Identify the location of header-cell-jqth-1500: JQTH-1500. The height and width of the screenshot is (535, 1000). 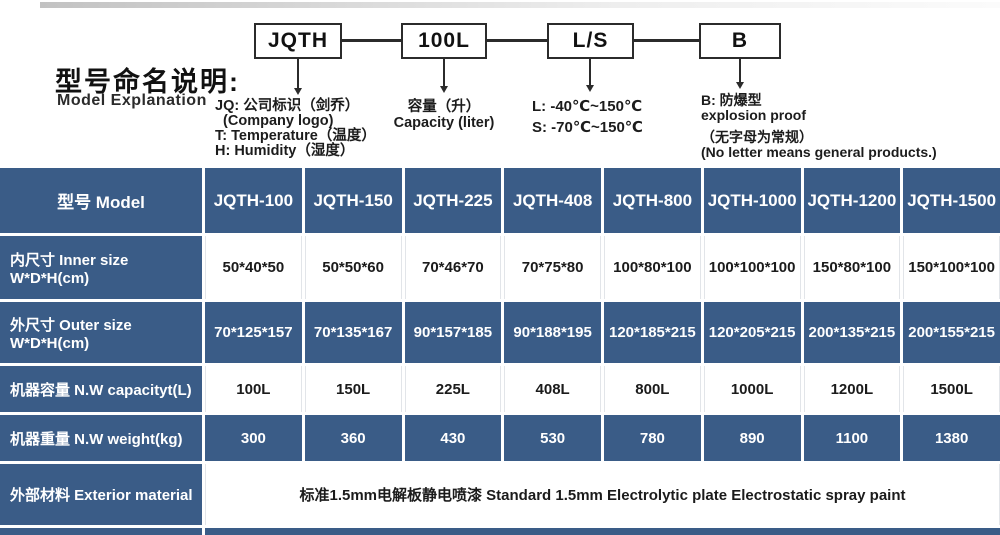
(951, 200).